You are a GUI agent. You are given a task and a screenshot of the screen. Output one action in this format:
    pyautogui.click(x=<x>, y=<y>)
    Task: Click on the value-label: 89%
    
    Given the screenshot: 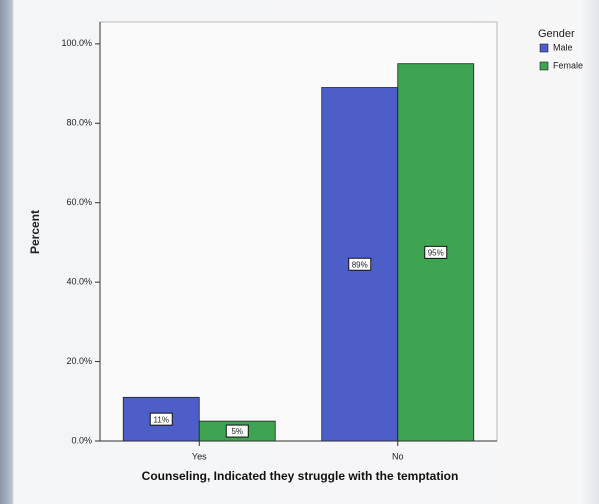 What is the action you would take?
    pyautogui.click(x=360, y=264)
    